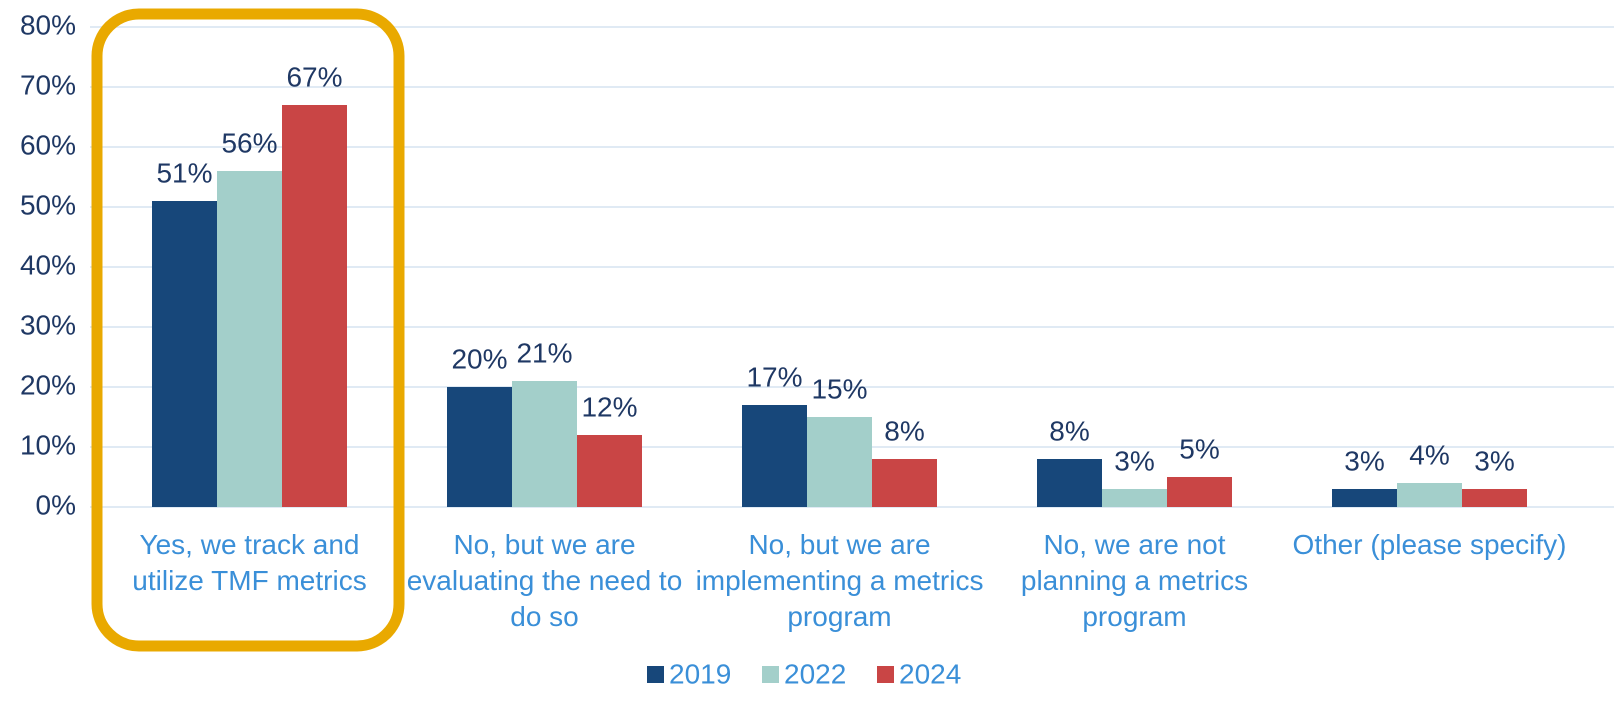 The height and width of the screenshot is (708, 1614). I want to click on value-label: 5%, so click(1199, 448).